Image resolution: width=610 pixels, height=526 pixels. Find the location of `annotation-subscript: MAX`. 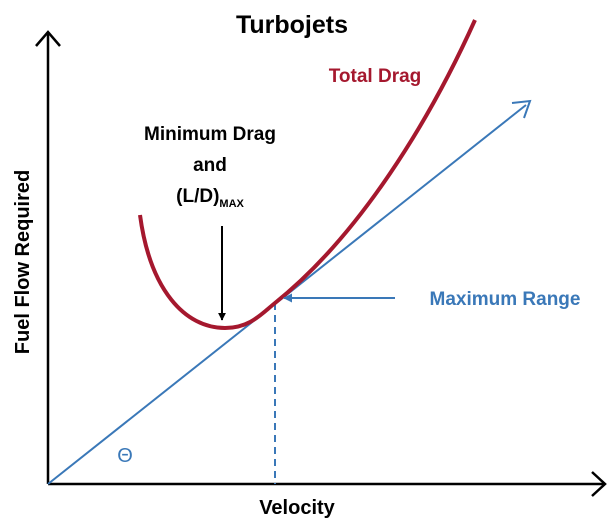

annotation-subscript: MAX is located at coordinates (231, 204).